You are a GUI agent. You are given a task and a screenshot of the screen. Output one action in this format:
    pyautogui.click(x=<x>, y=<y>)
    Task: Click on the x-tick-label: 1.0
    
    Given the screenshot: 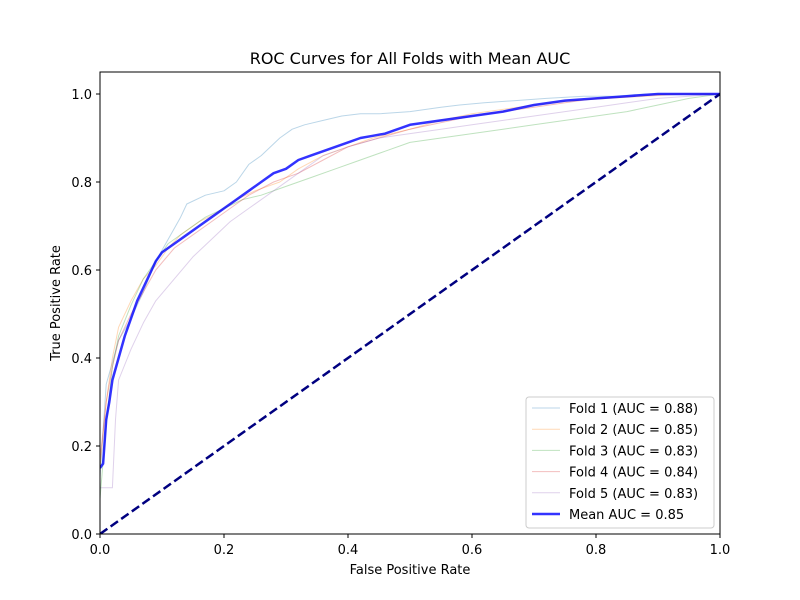 What is the action you would take?
    pyautogui.click(x=720, y=550)
    